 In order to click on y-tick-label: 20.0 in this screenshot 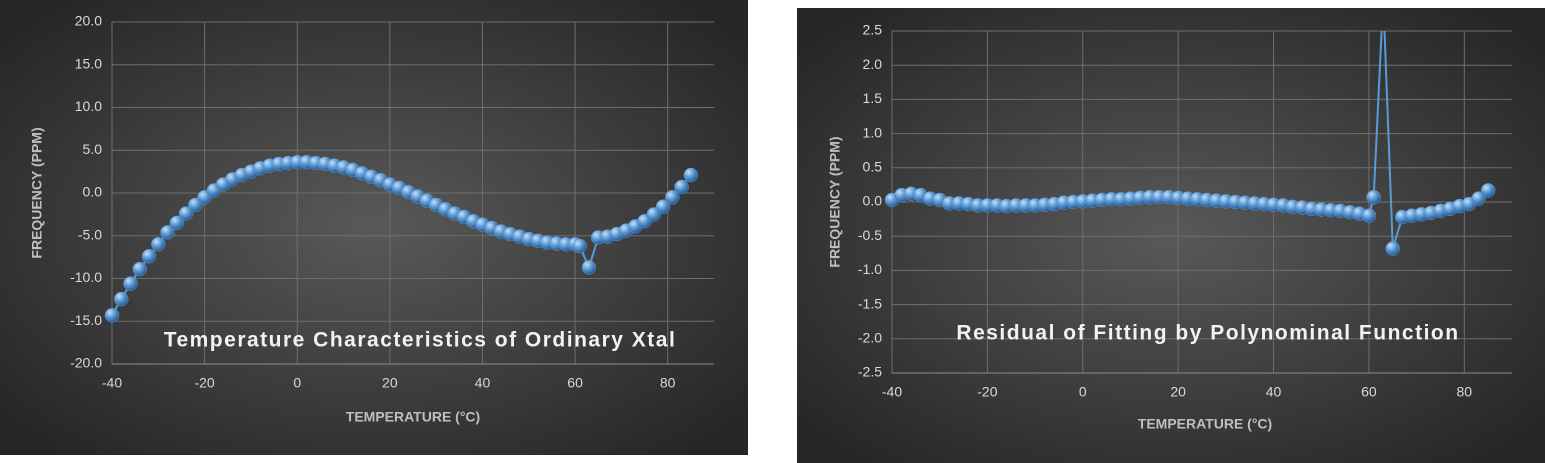, I will do `click(88, 21)`.